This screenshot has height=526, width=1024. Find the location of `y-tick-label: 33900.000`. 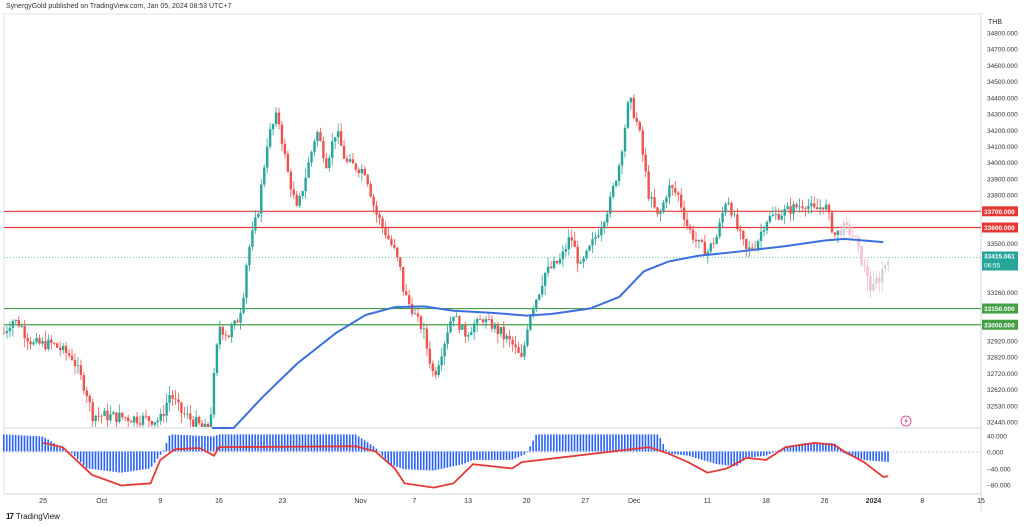

y-tick-label: 33900.000 is located at coordinates (1002, 179).